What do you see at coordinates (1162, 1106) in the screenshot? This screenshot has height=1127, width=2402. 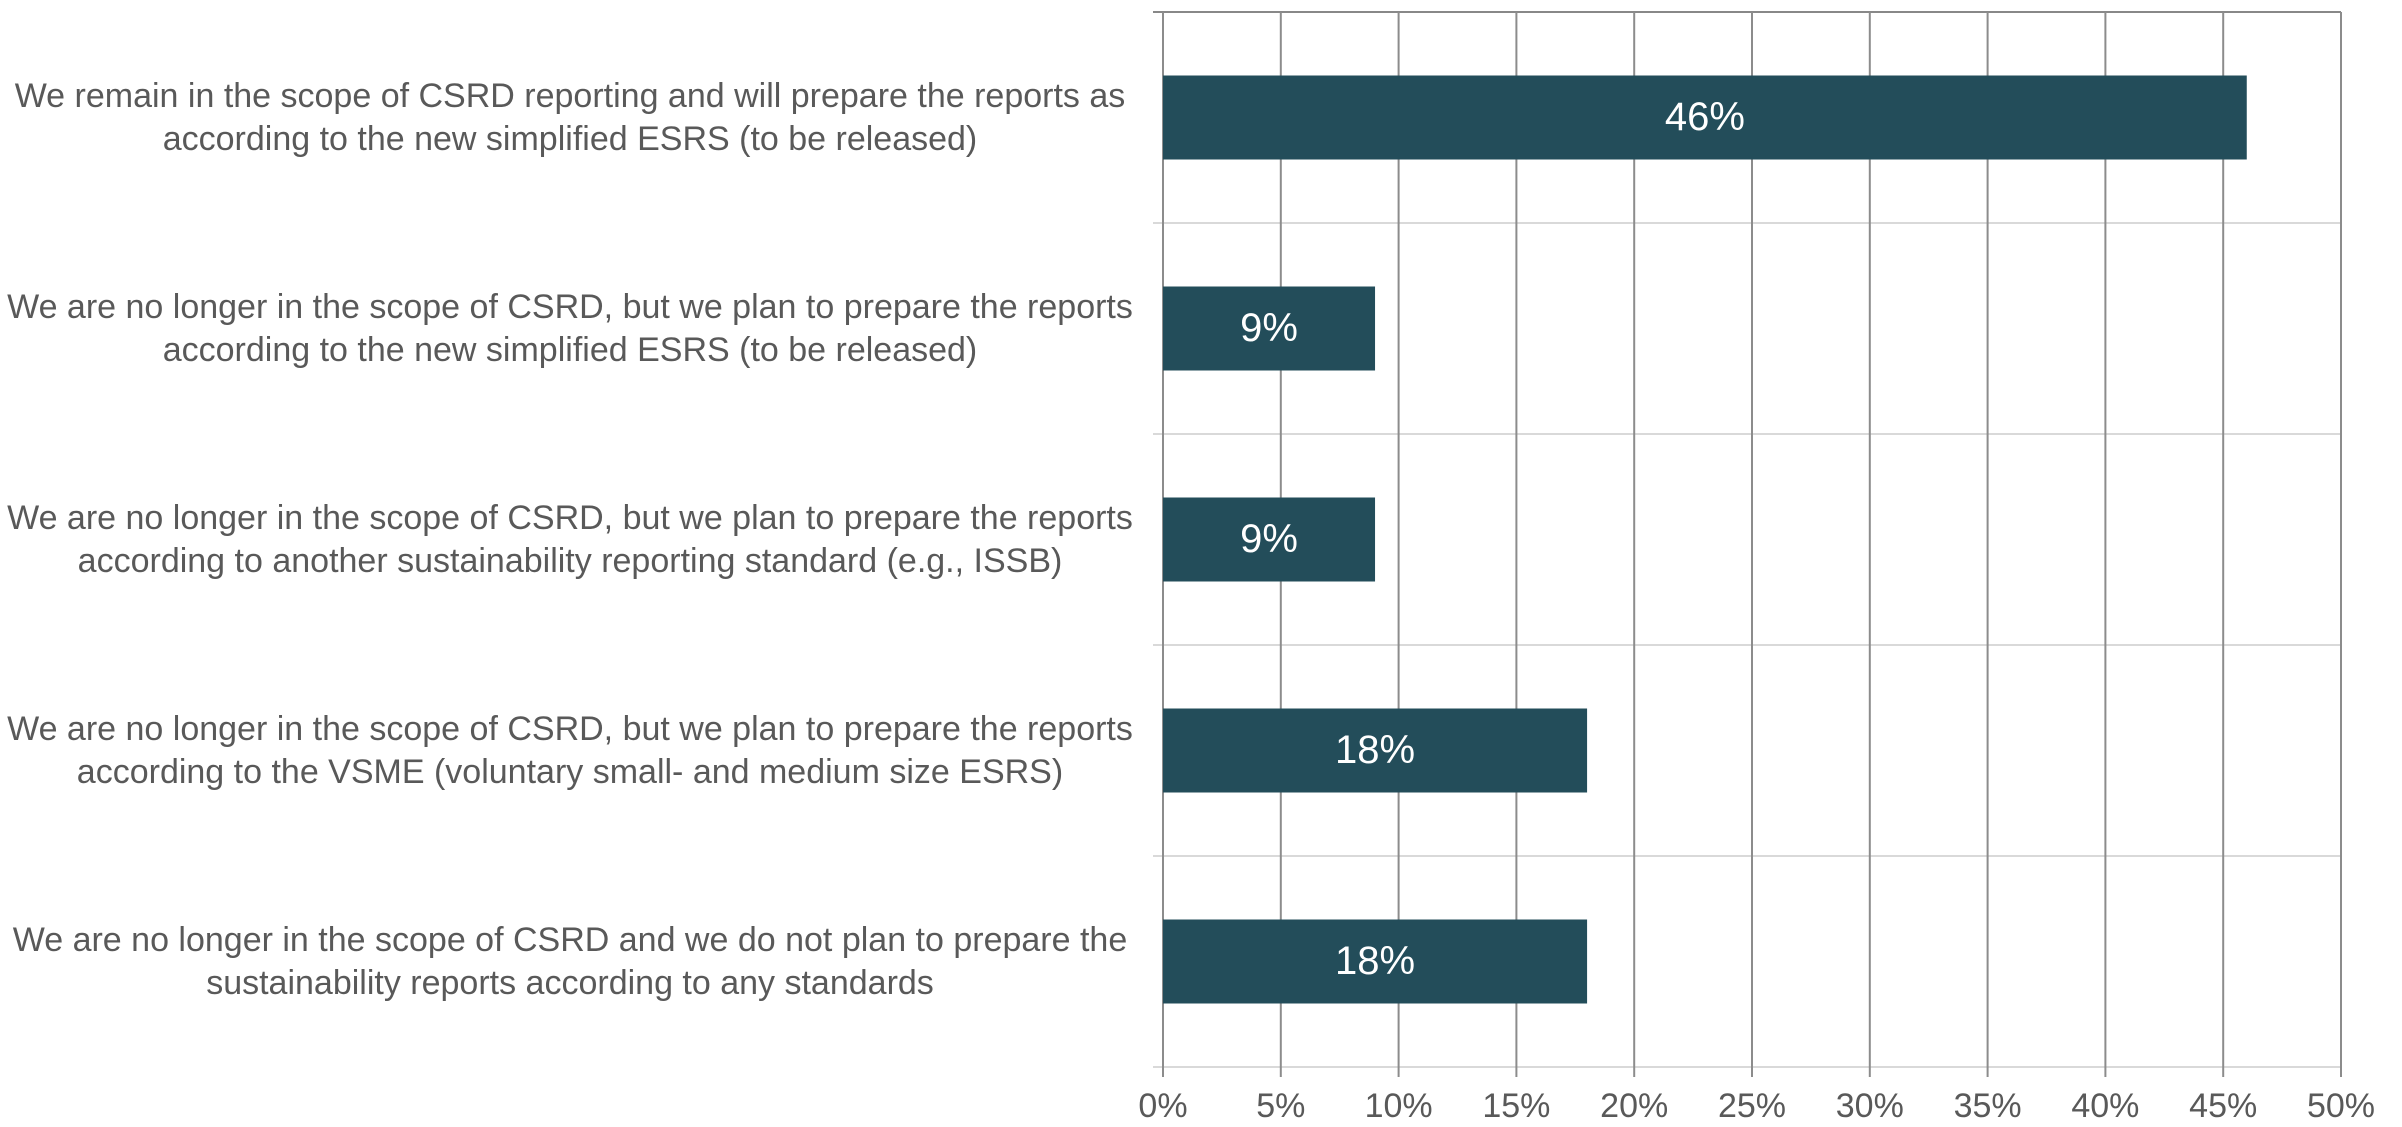 I see `x-tick-label: 0%` at bounding box center [1162, 1106].